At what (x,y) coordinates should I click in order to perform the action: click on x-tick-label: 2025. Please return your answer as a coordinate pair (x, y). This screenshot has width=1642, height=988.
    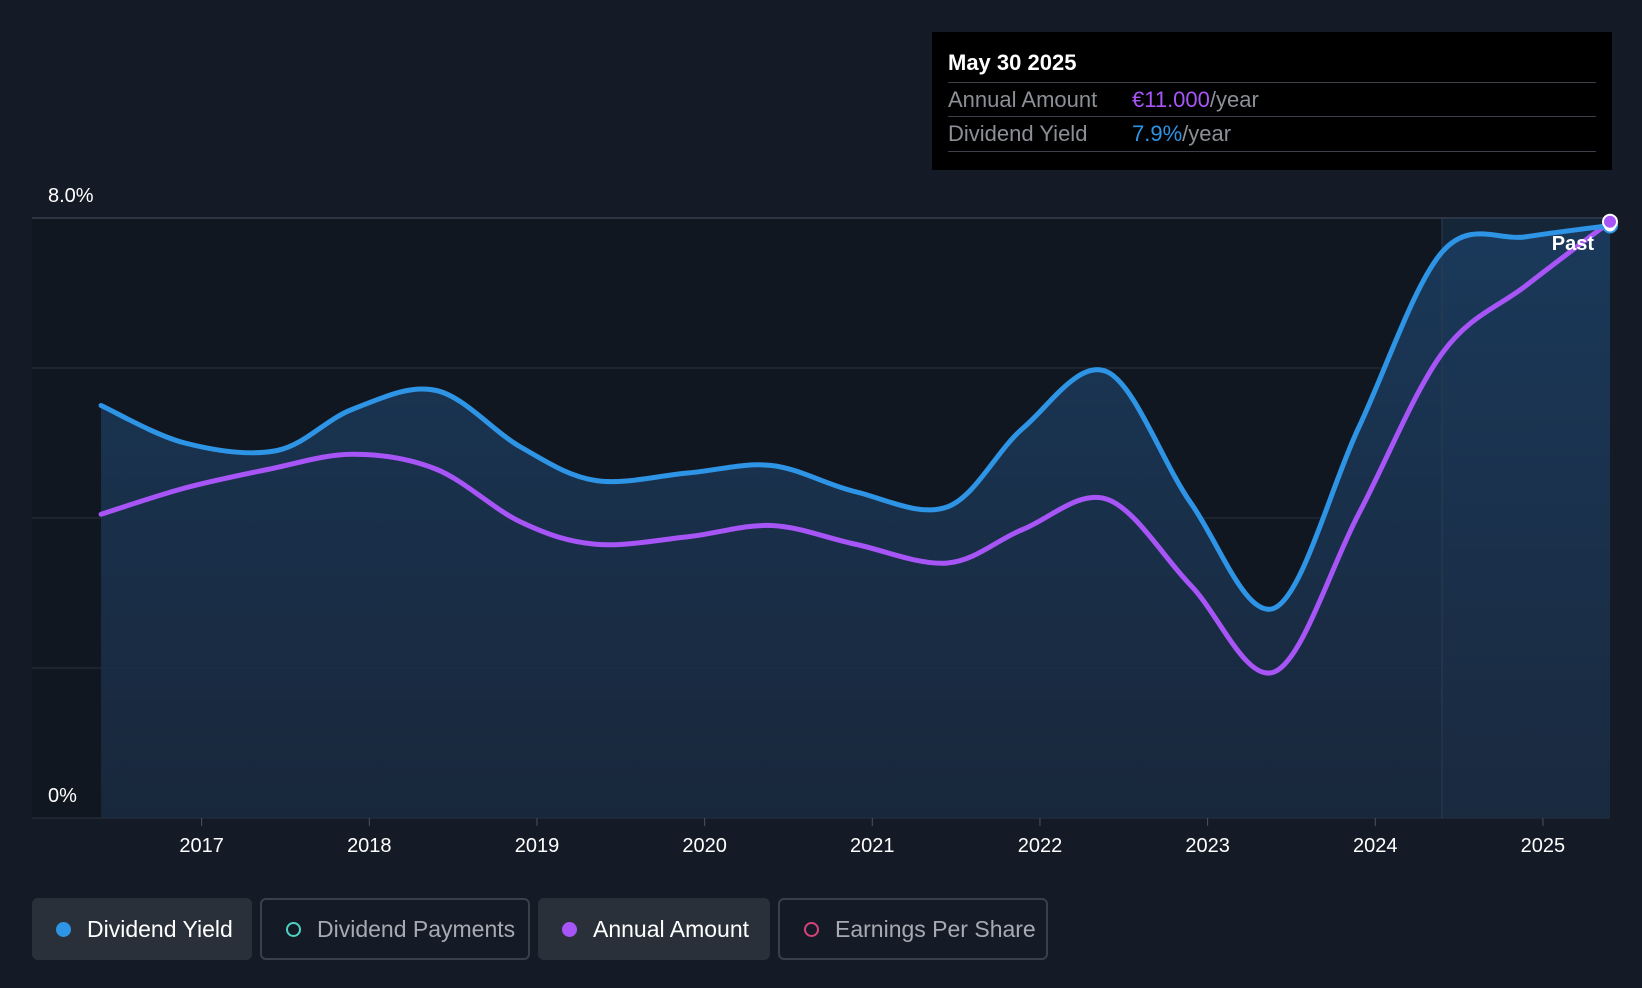
    Looking at the image, I should click on (1543, 846).